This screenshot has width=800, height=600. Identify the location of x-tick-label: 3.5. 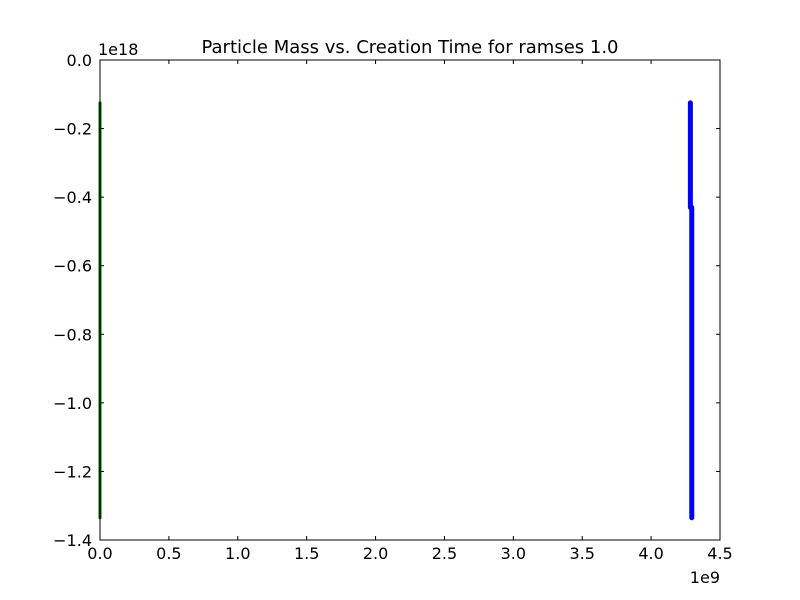
(581, 553).